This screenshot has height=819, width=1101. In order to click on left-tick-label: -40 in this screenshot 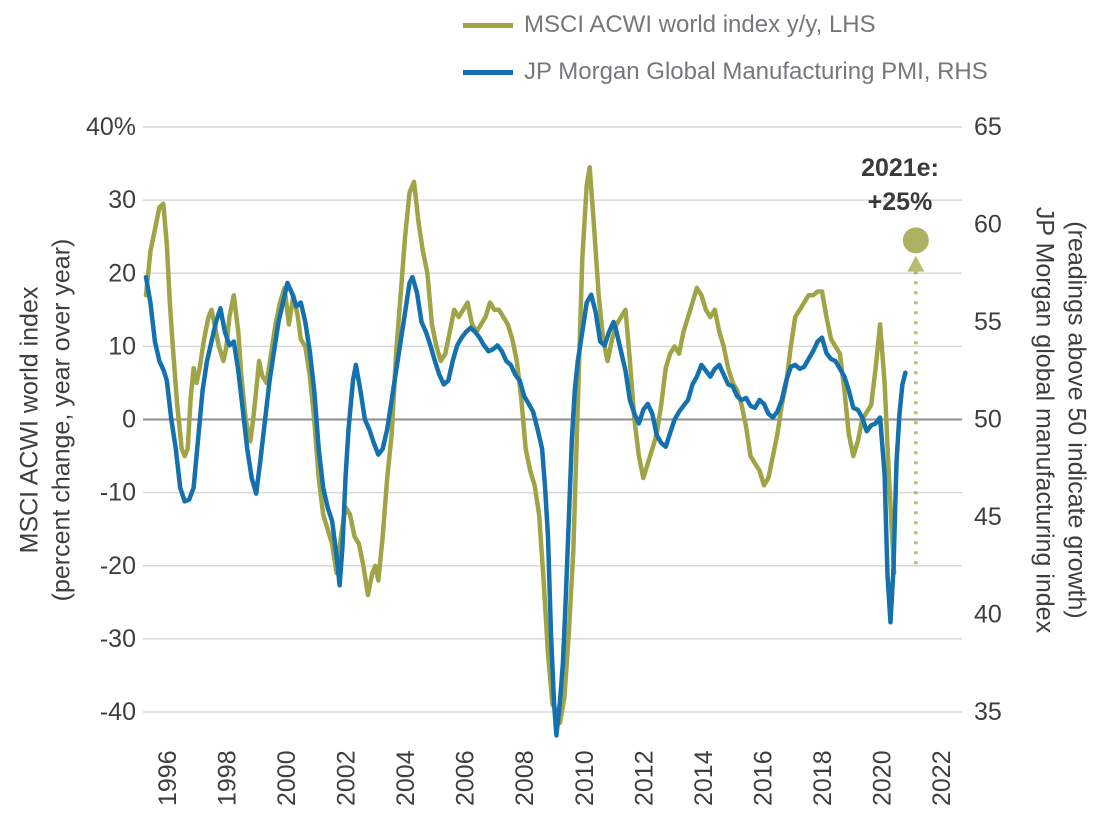, I will do `click(118, 712)`.